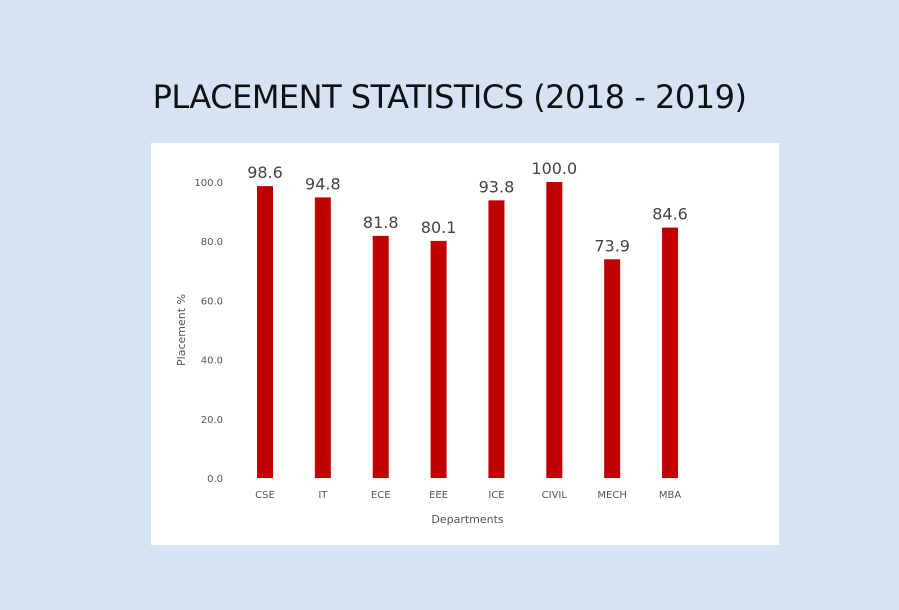 The width and height of the screenshot is (899, 610). What do you see at coordinates (468, 495) in the screenshot?
I see `x-axis-ticks: CSE IT ECE EEE ICE CIVIL MECH MBA` at bounding box center [468, 495].